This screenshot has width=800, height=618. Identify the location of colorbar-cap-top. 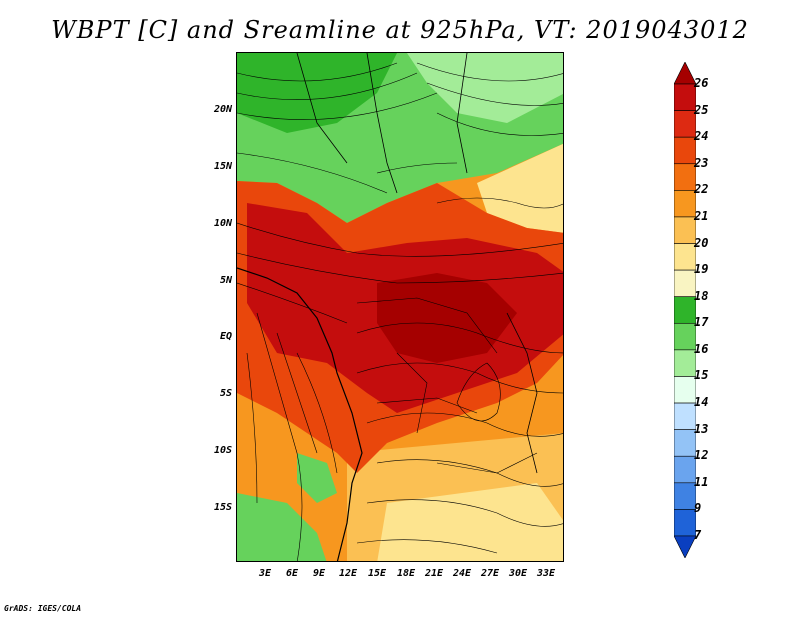
(685, 73).